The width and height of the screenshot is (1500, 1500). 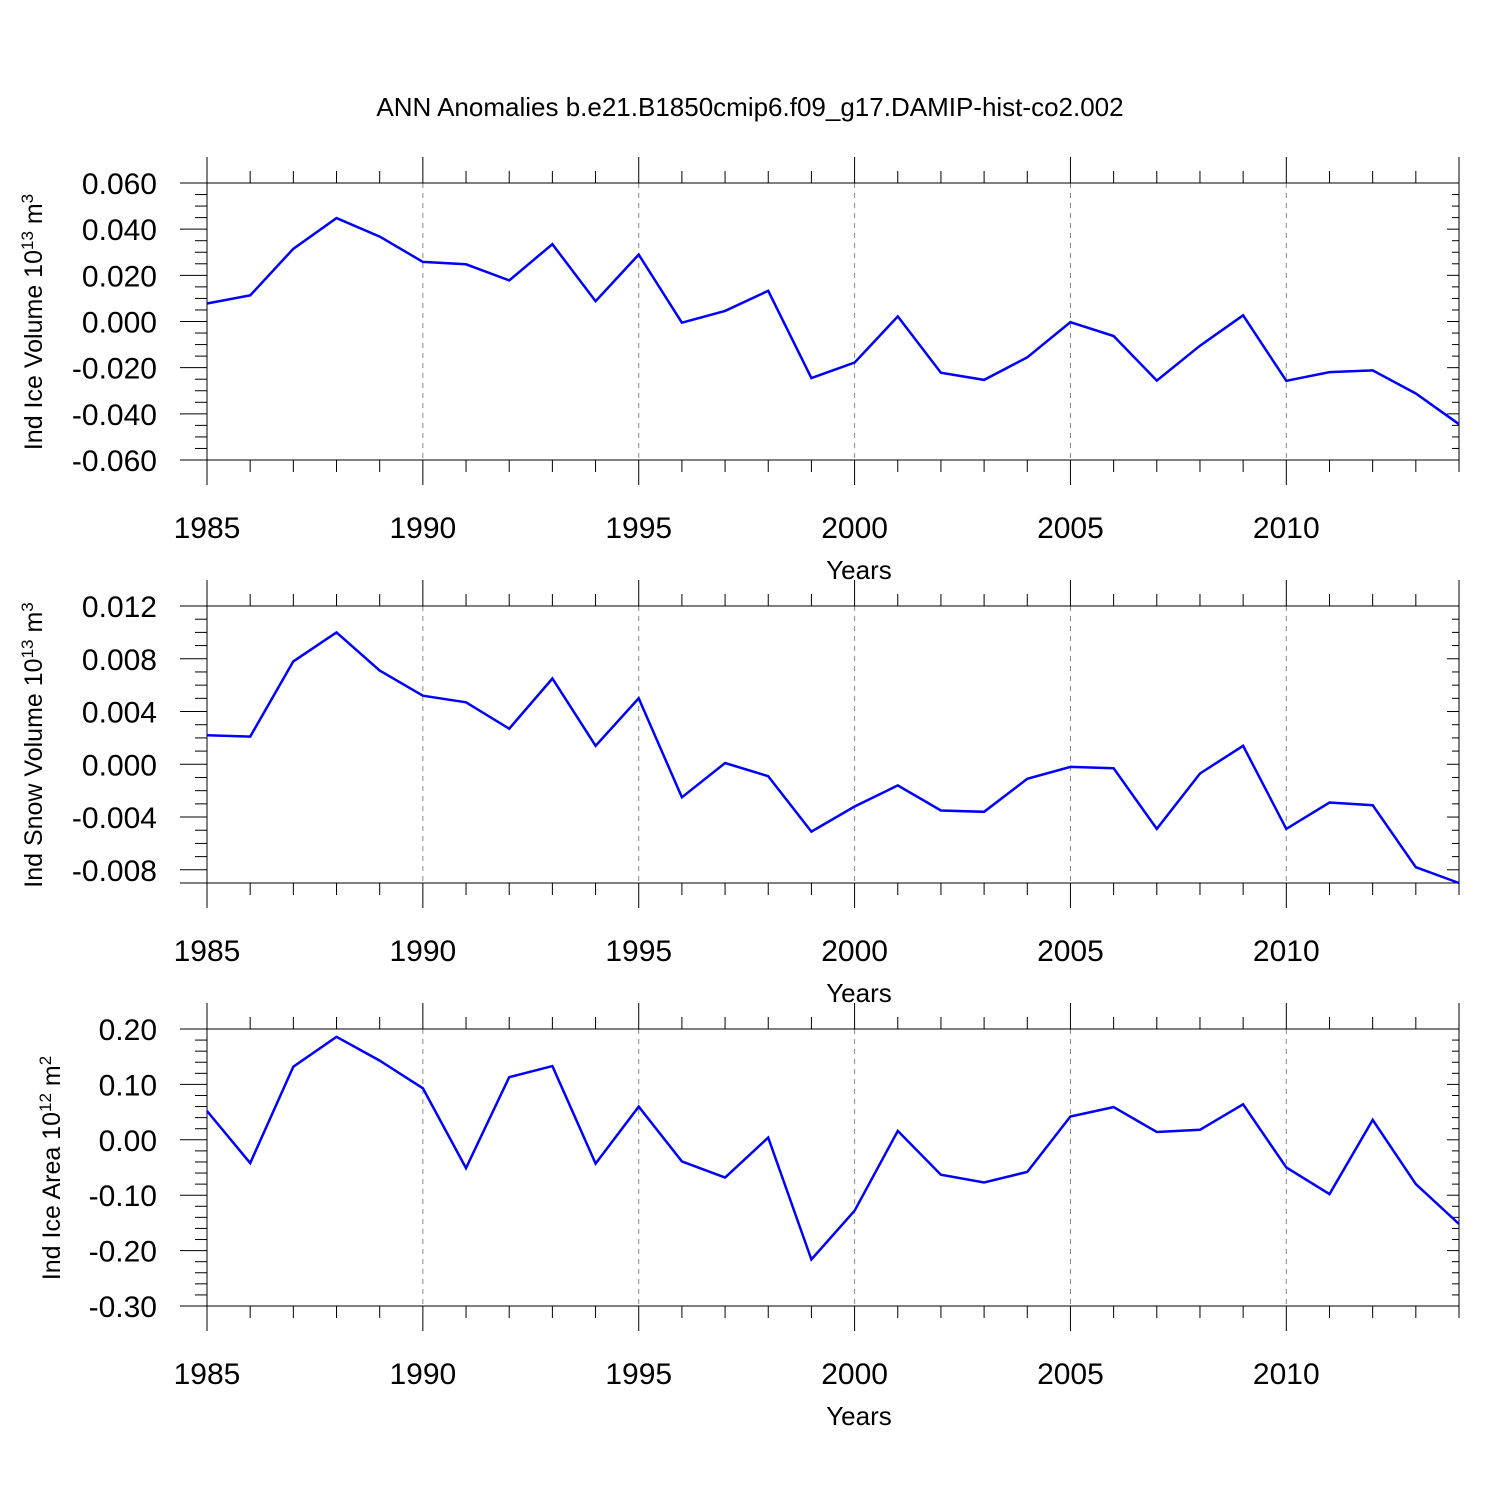 I want to click on y-tick-label: -0.20, so click(x=123, y=1252).